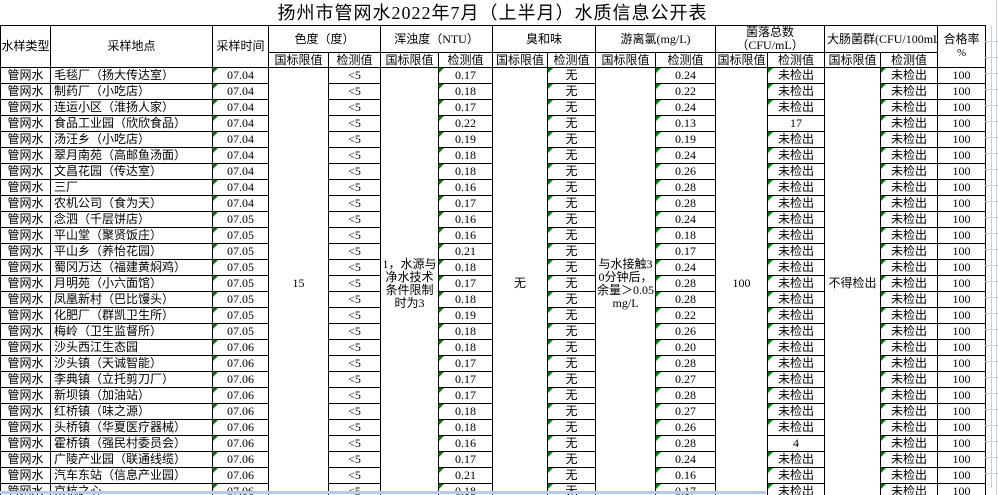  What do you see at coordinates (131, 187) in the screenshot?
I see `location-cell: 三厂` at bounding box center [131, 187].